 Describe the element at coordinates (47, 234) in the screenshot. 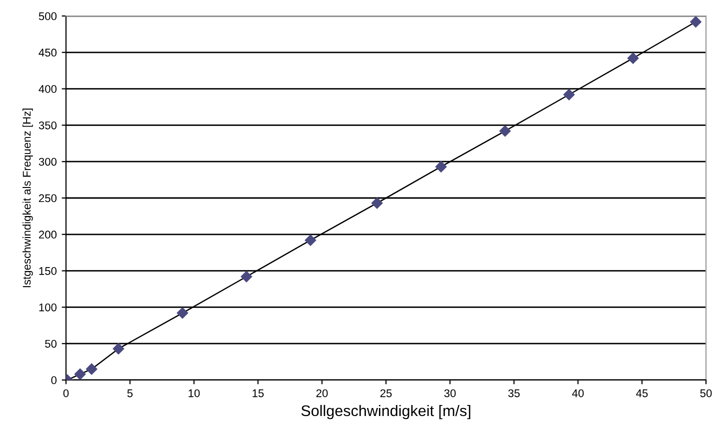

I see `y-tick-label: 200` at that location.